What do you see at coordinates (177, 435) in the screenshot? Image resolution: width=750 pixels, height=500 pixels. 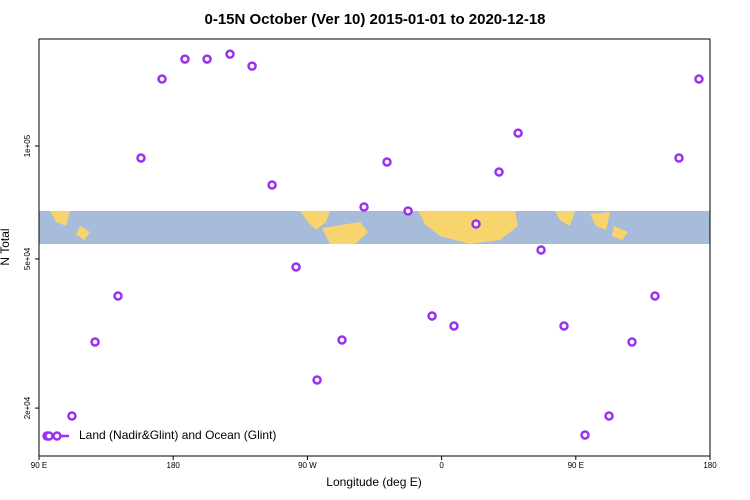 I see `legend-label: Land (Nadir&Glint) and Ocean (Glint)` at bounding box center [177, 435].